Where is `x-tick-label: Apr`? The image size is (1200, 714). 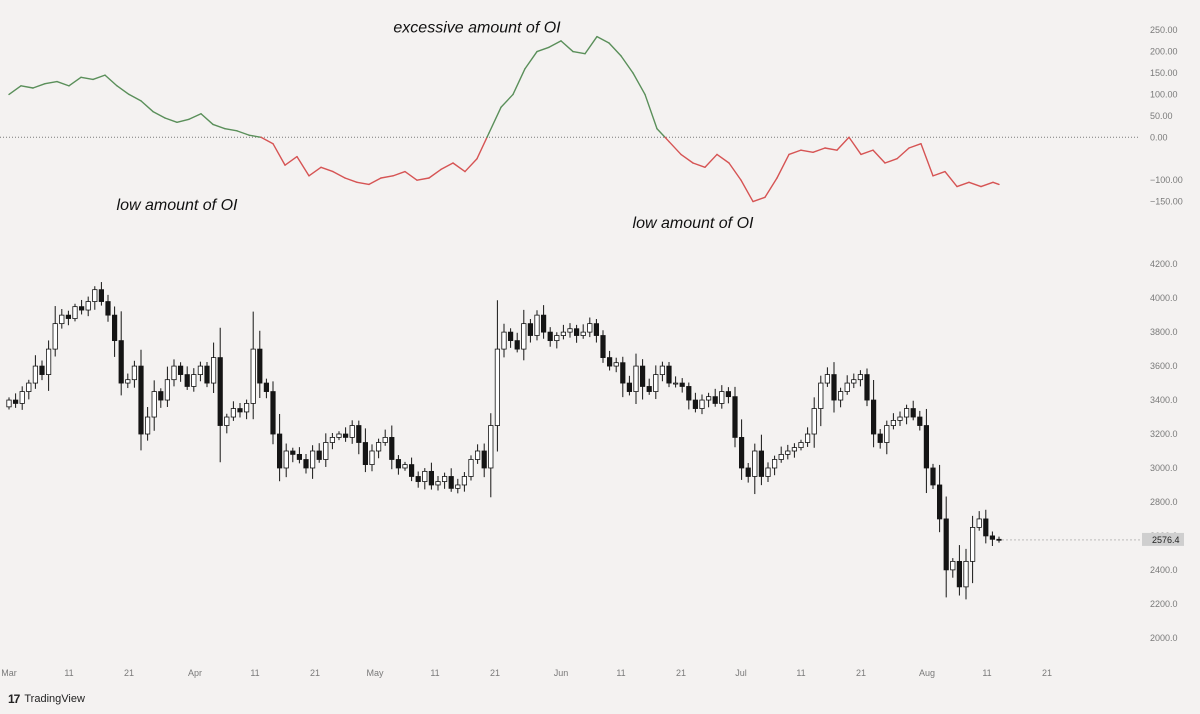
x-tick-label: Apr is located at coordinates (195, 673).